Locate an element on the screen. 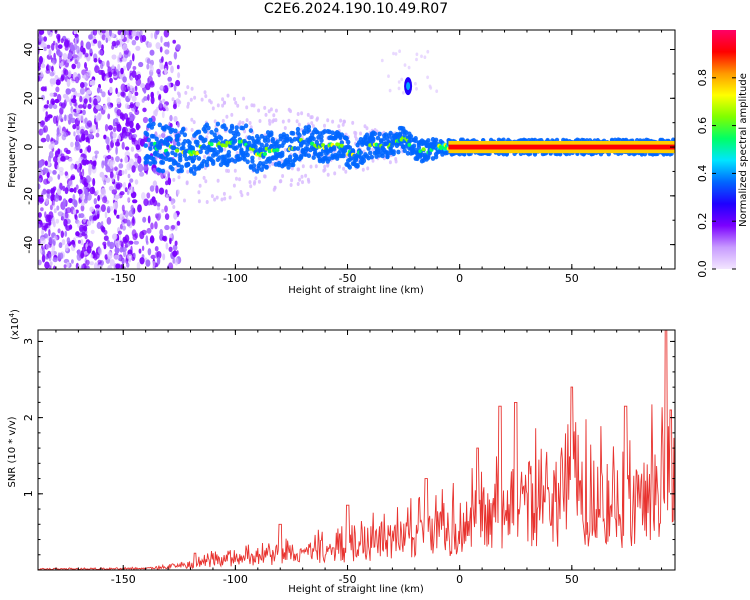  snr-x-tick-label: -100 is located at coordinates (235, 579).